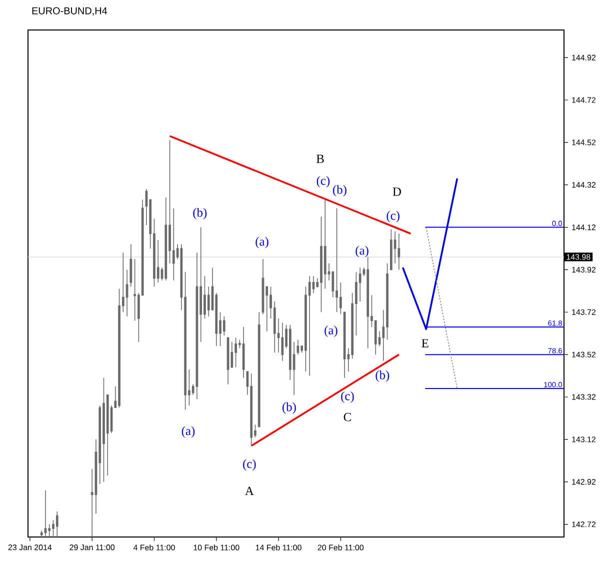  Describe the element at coordinates (320, 158) in the screenshot. I see `annotation: B` at that location.